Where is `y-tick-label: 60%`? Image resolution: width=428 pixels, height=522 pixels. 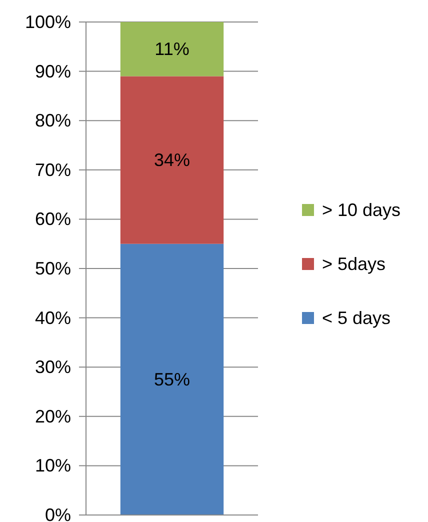 y-tick-label: 60% is located at coordinates (52, 219).